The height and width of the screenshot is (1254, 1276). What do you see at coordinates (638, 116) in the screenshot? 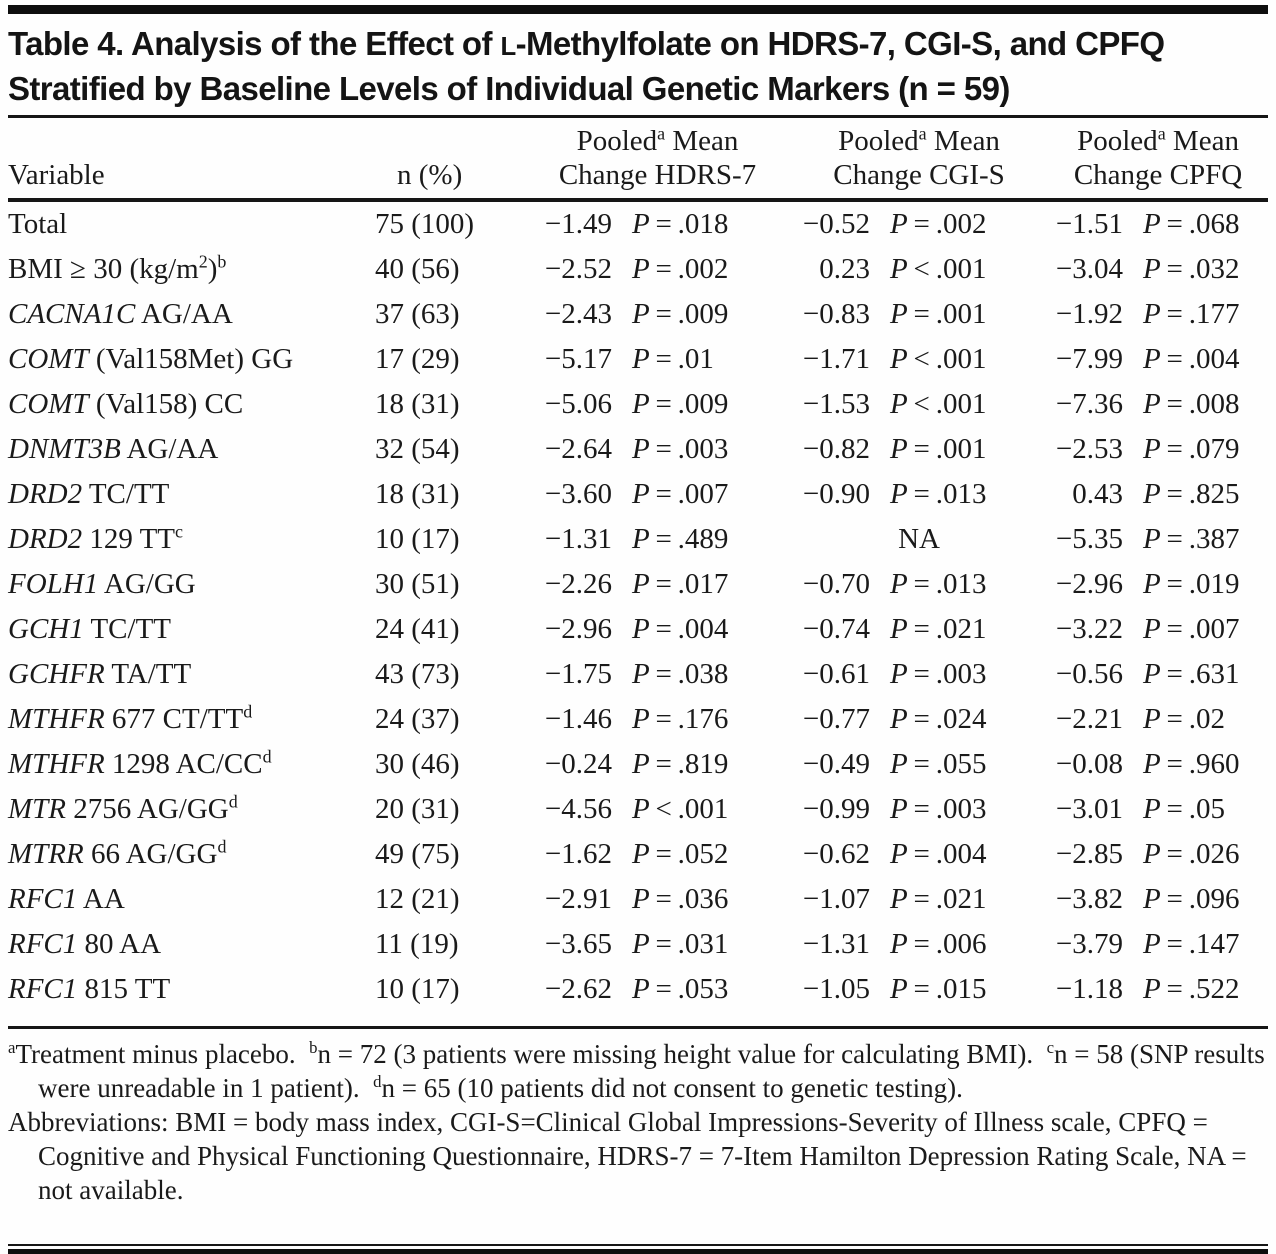
I see `rule-under-title` at bounding box center [638, 116].